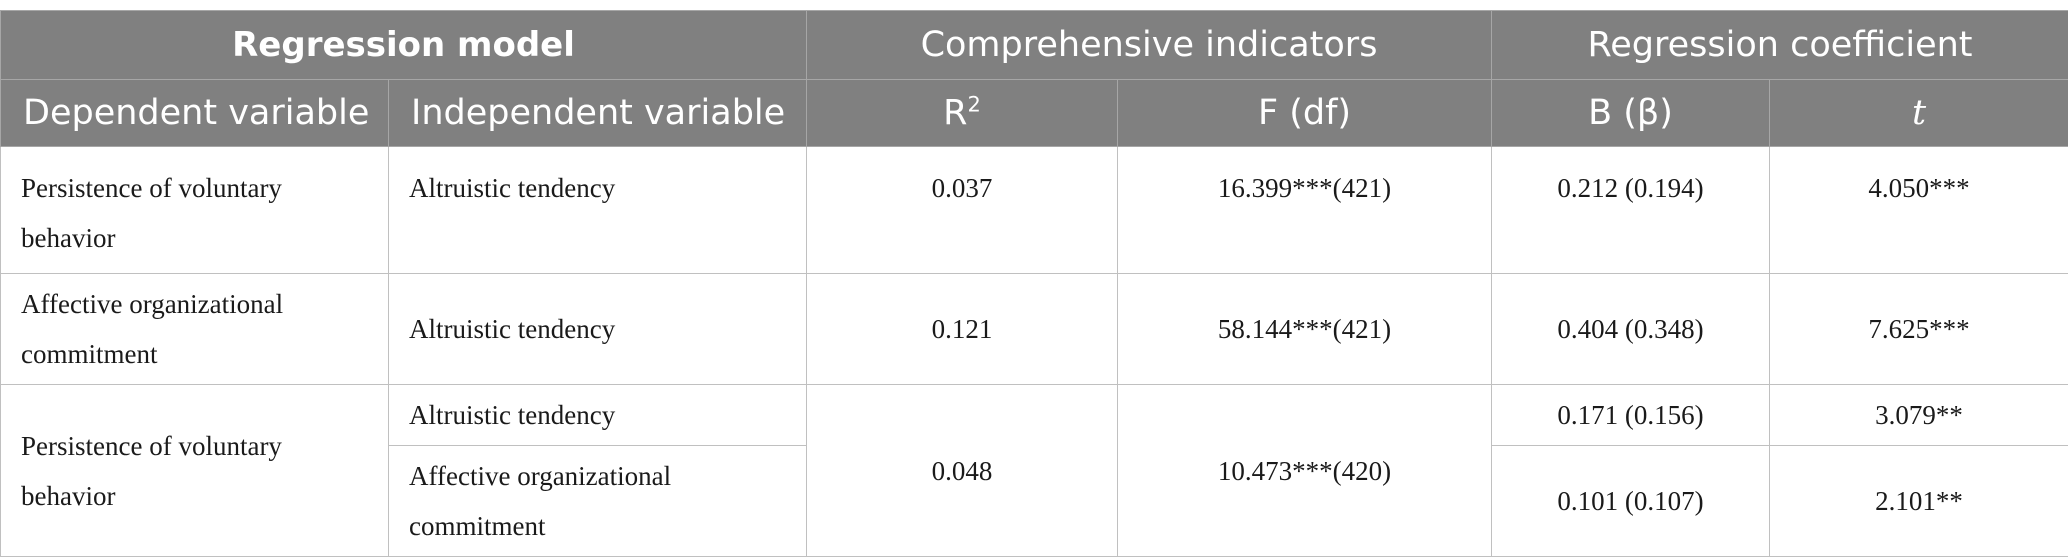  I want to click on cell-dependent: Affective organizational commitment, so click(194, 329).